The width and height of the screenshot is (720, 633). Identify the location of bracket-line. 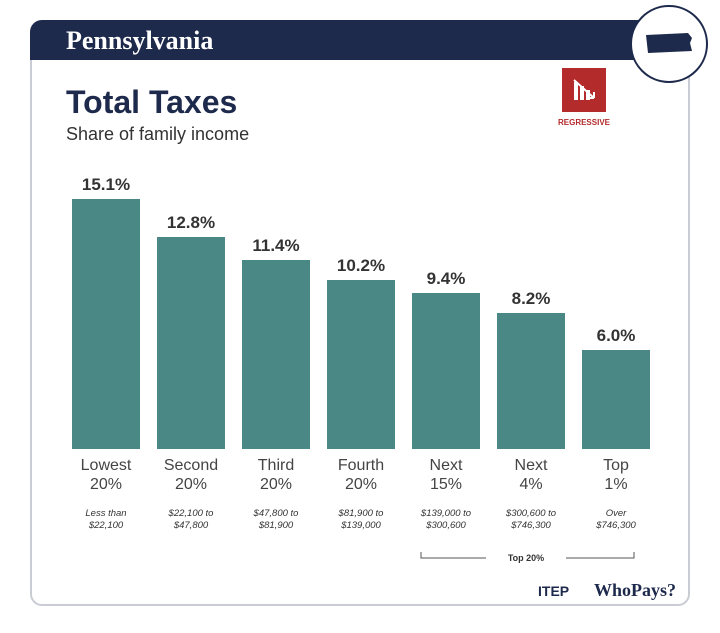
(527, 555).